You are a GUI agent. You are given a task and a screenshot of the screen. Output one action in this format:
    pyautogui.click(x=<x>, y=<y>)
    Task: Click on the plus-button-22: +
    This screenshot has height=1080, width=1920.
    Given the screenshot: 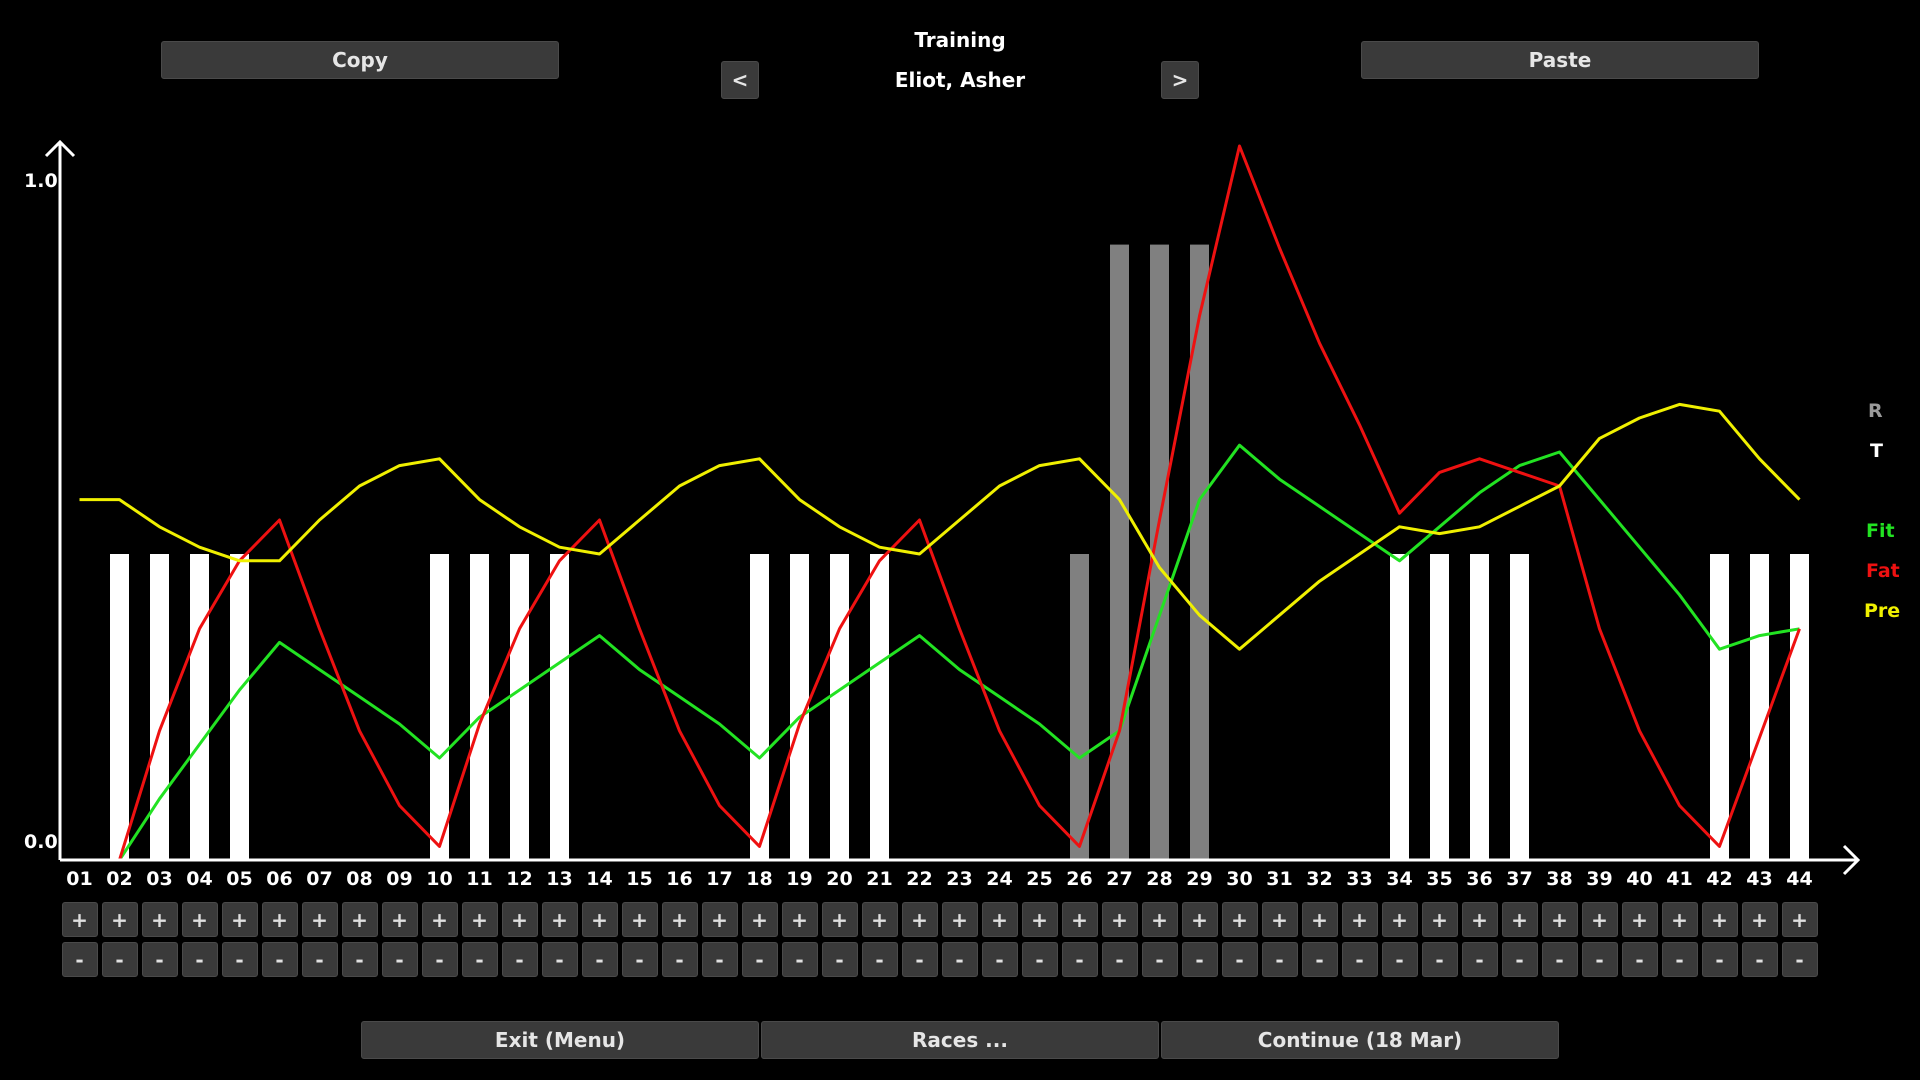 What is the action you would take?
    pyautogui.click(x=919, y=919)
    